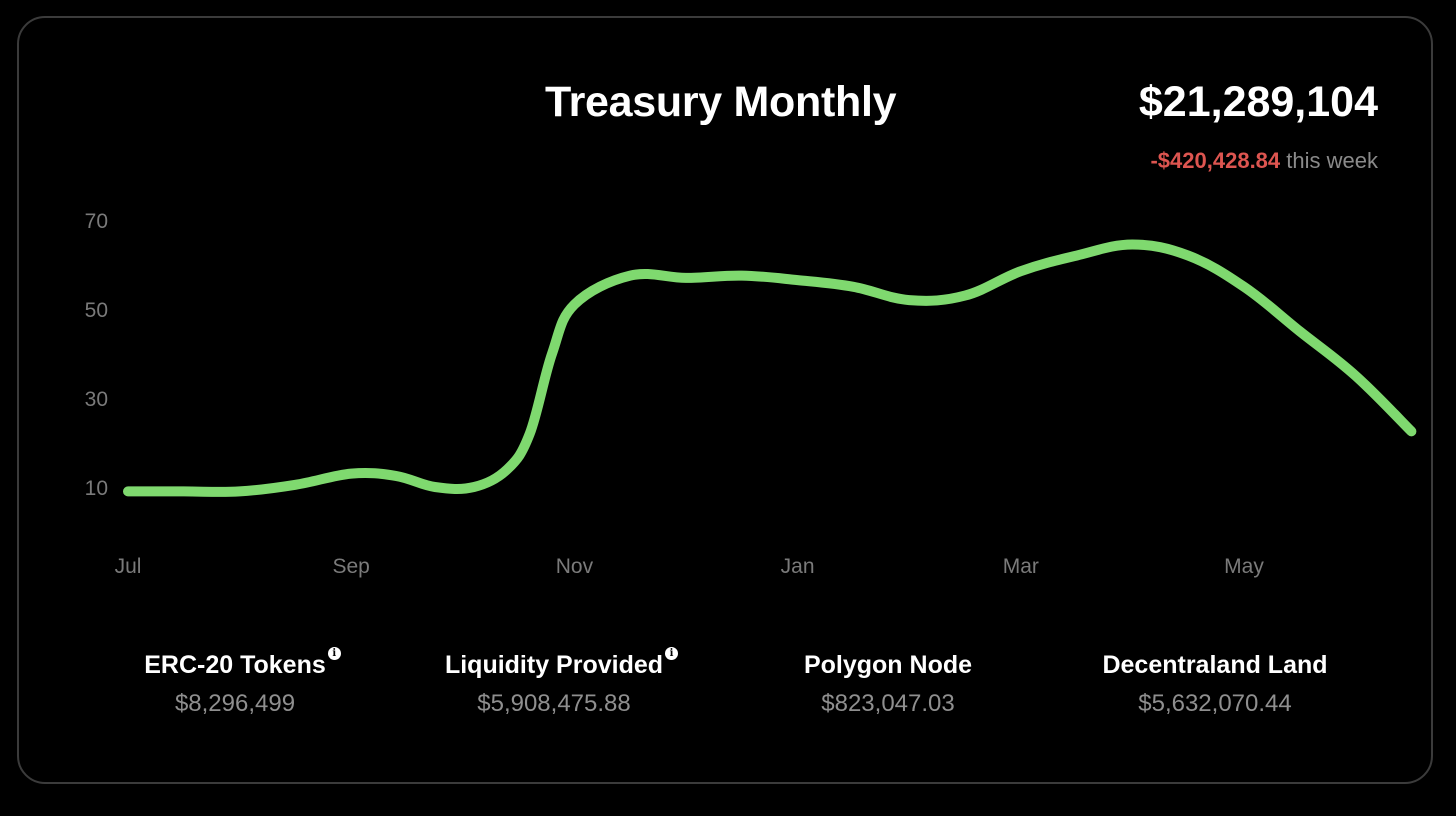 This screenshot has width=1456, height=816. I want to click on x-tick-label: Nov, so click(575, 566).